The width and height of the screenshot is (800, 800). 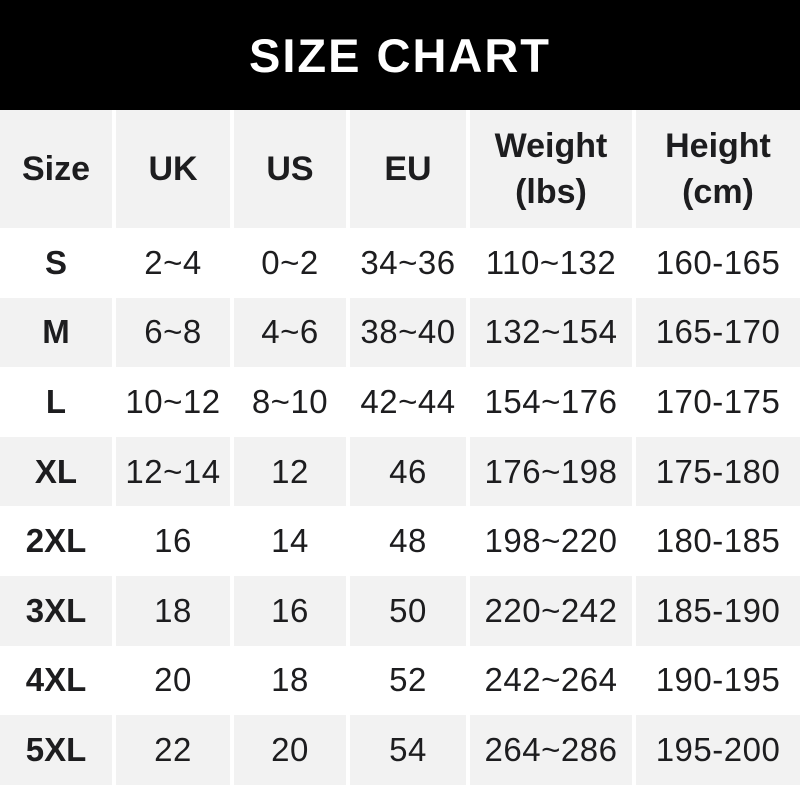 What do you see at coordinates (56, 750) in the screenshot?
I see `size-label-cell: 5XL` at bounding box center [56, 750].